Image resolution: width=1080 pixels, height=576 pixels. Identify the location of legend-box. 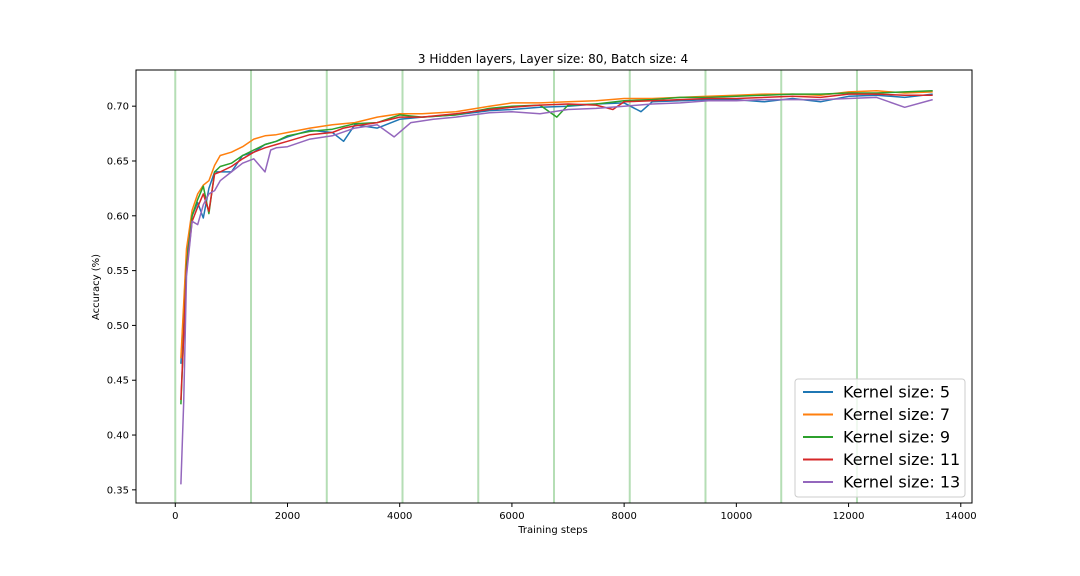
(880, 438).